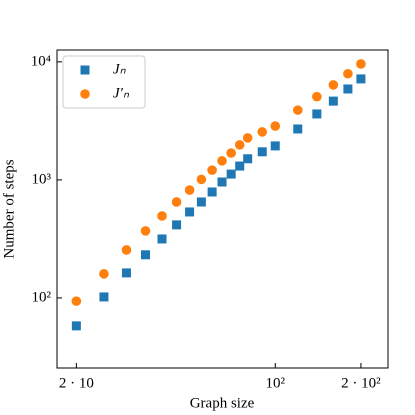 Image resolution: width=415 pixels, height=415 pixels. Describe the element at coordinates (42, 297) in the screenshot. I see `y-tick-label: 10²` at that location.